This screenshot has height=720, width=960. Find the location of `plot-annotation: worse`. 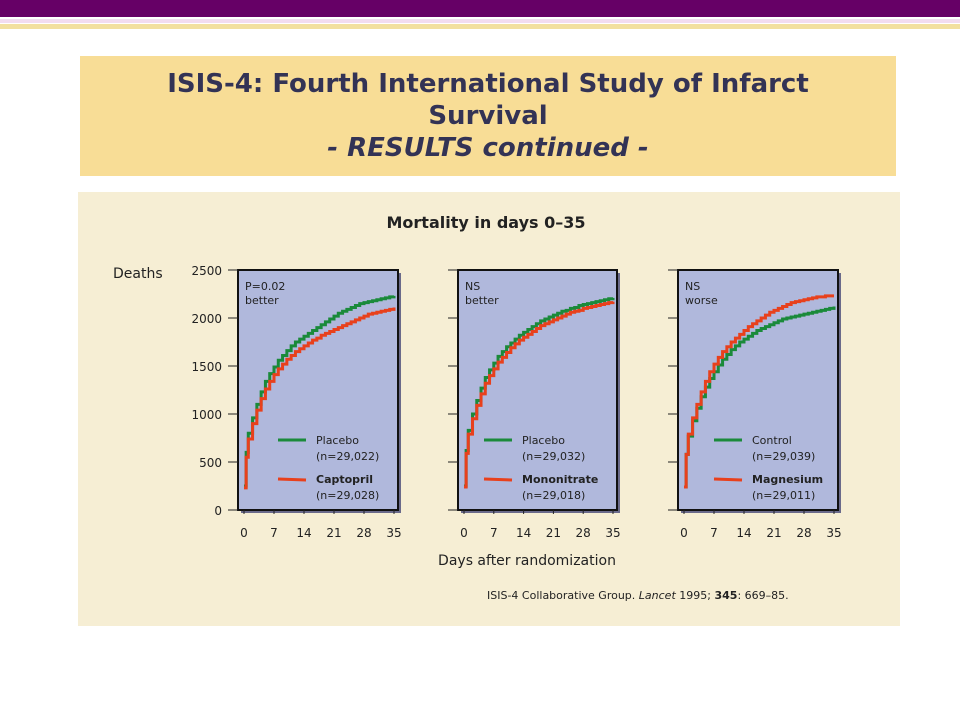

plot-annotation: worse is located at coordinates (701, 300).